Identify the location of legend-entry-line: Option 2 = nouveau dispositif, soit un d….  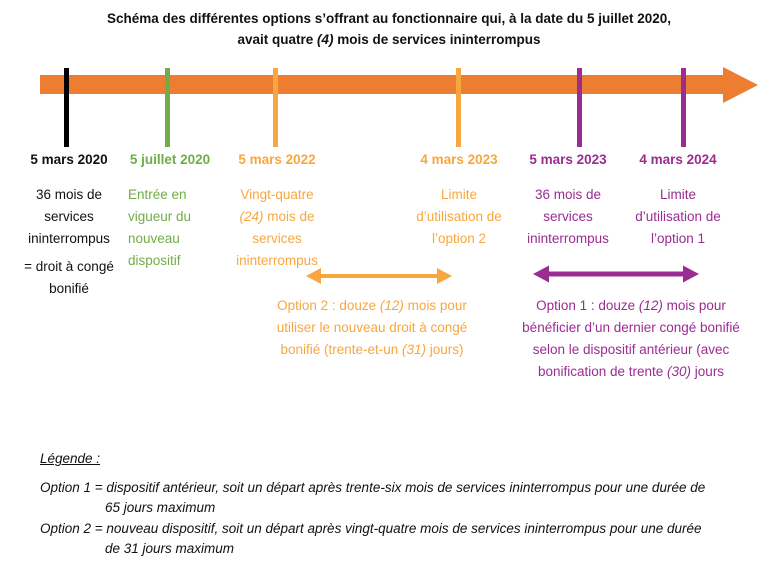
(371, 528).